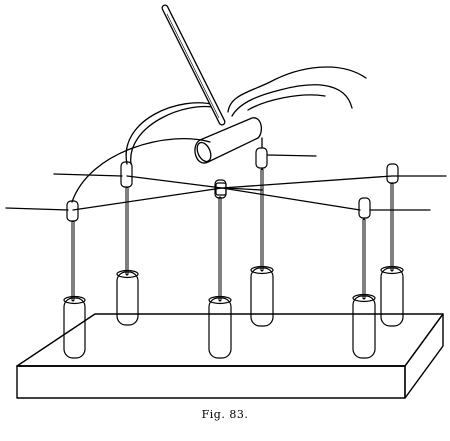 The height and width of the screenshot is (441, 450). I want to click on pillar-front-left, so click(74, 279).